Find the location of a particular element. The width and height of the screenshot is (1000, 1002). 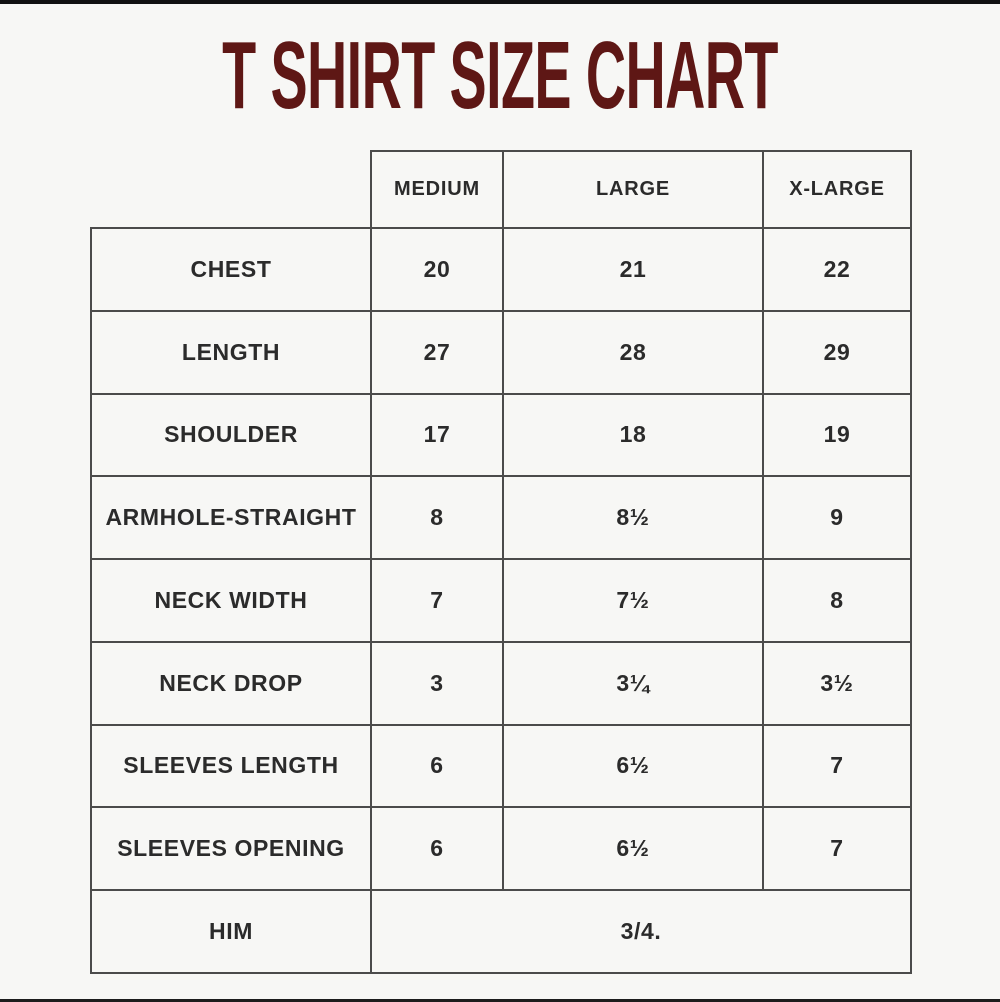

cell-medium: 20 is located at coordinates (437, 269).